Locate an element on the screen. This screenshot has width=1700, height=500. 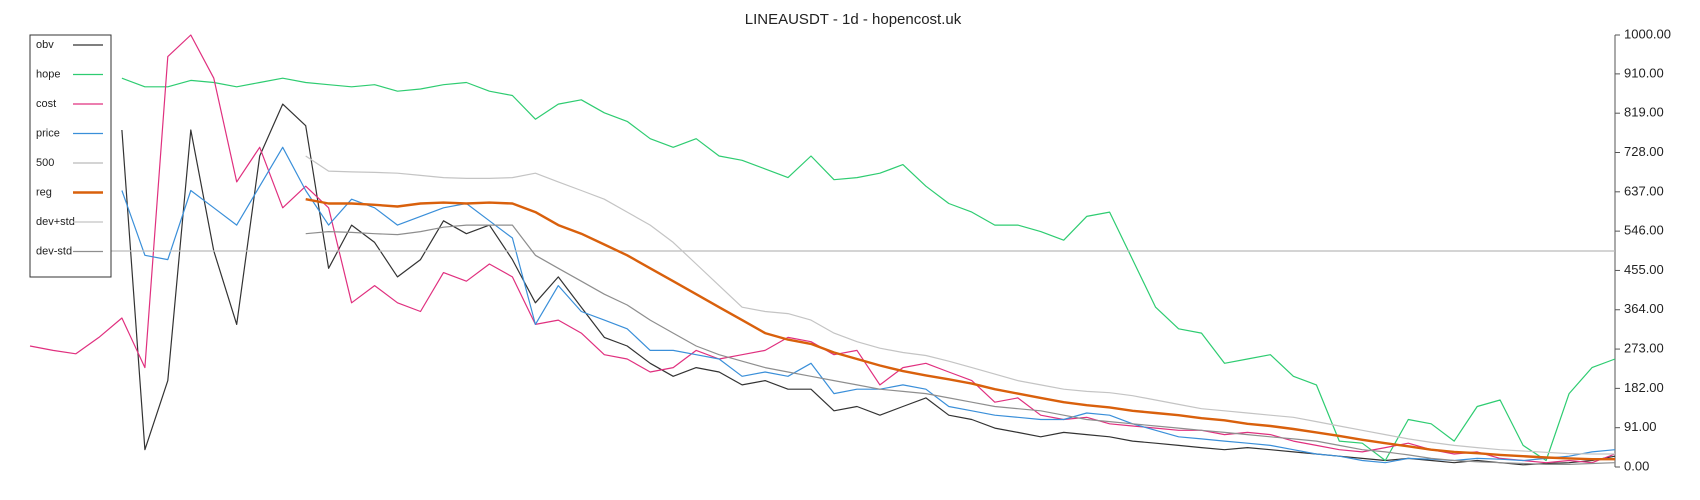
y-tick-label: 819.00 is located at coordinates (1644, 112).